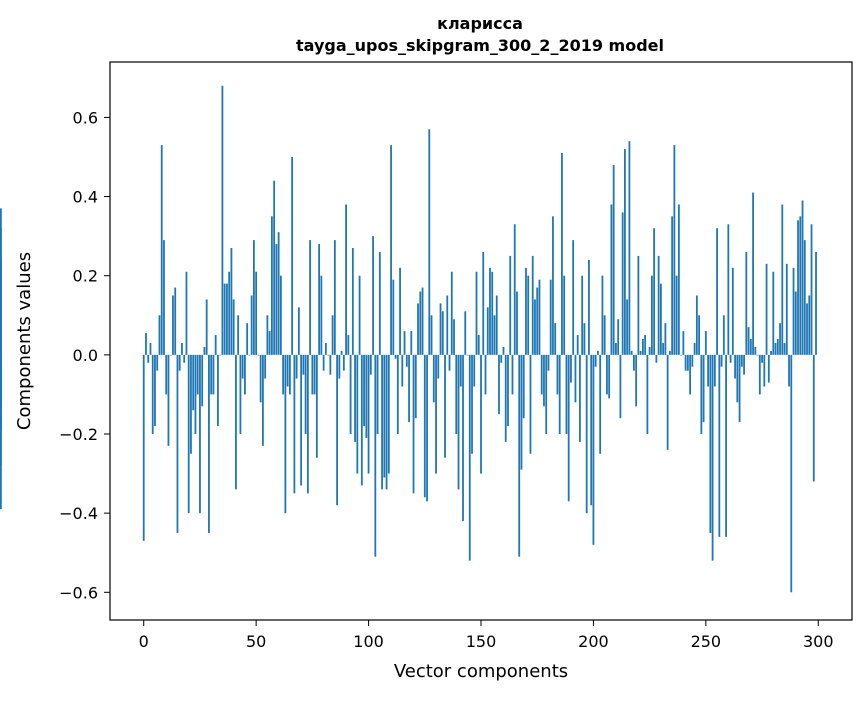 Image resolution: width=867 pixels, height=701 pixels. I want to click on y-tick-label: −0.2, so click(78, 434).